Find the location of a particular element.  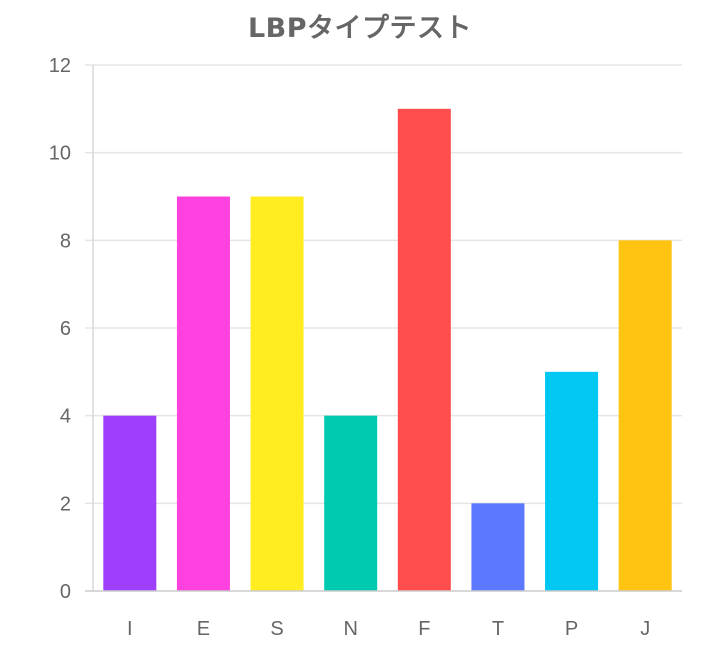

bar-T is located at coordinates (498, 547).